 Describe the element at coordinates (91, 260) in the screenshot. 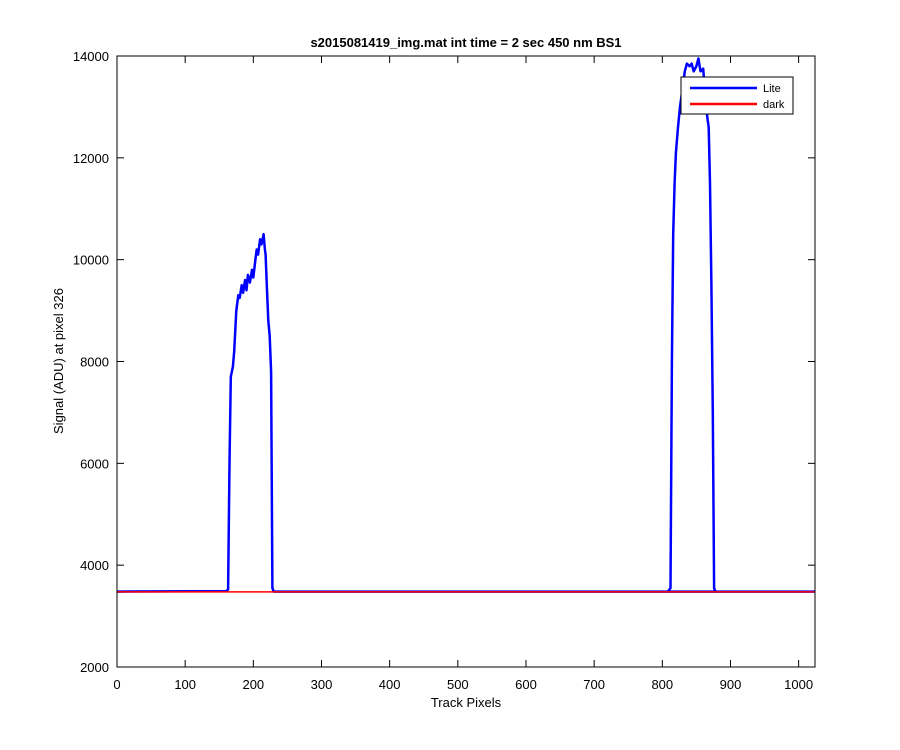

I see `y-tick-label: 10000` at that location.